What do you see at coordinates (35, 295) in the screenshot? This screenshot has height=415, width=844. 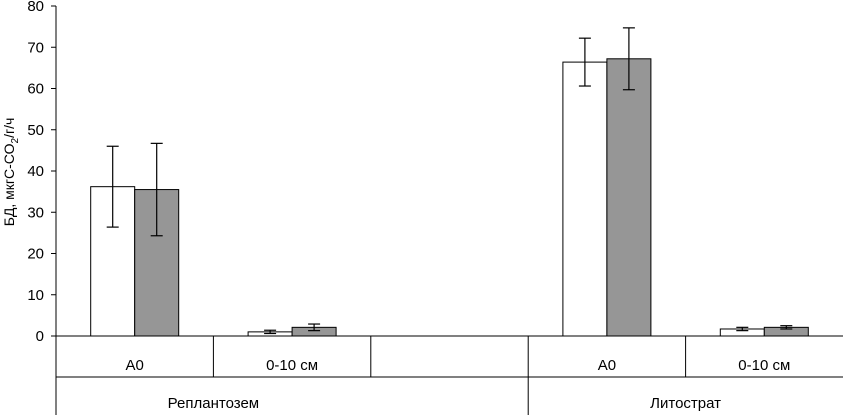 I see `y-tick-label: 10` at bounding box center [35, 295].